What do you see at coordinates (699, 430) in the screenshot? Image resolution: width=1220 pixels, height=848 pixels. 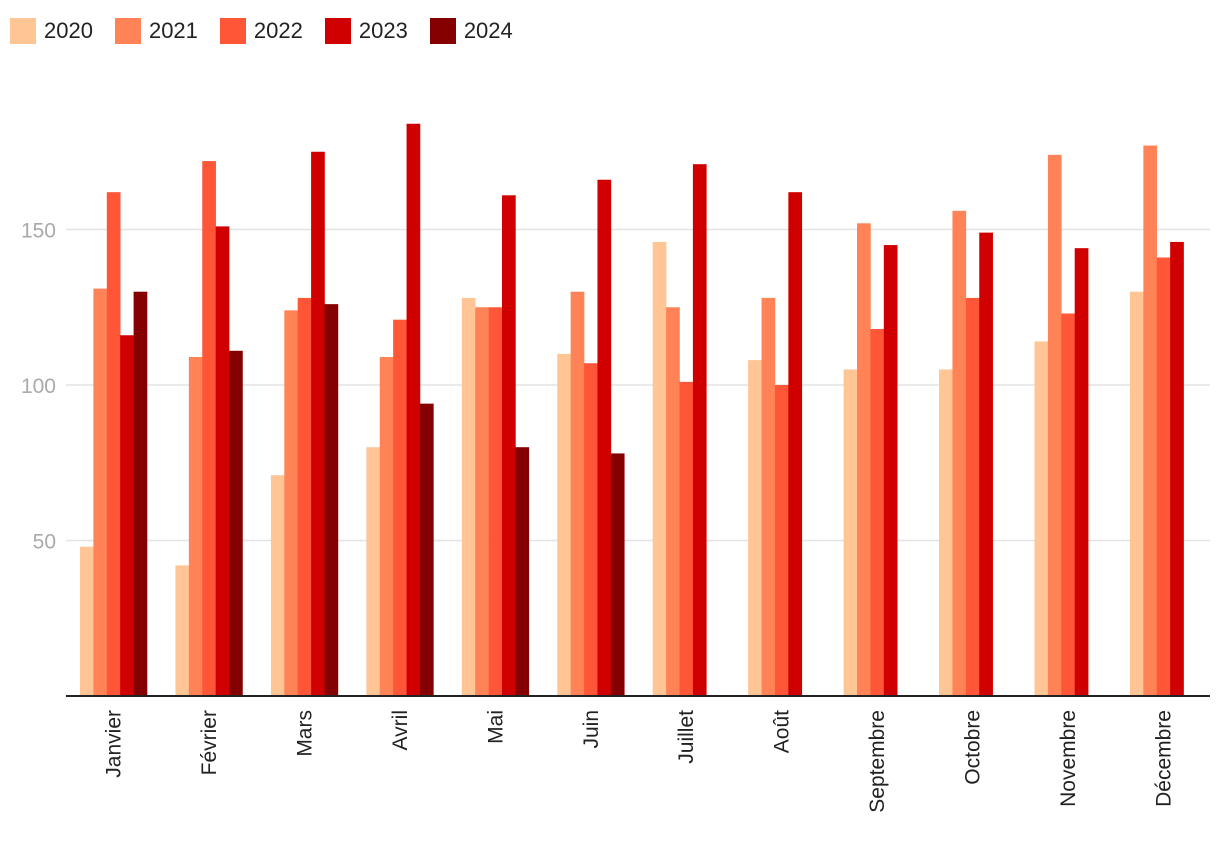 I see `bar-2023-Juillet` at bounding box center [699, 430].